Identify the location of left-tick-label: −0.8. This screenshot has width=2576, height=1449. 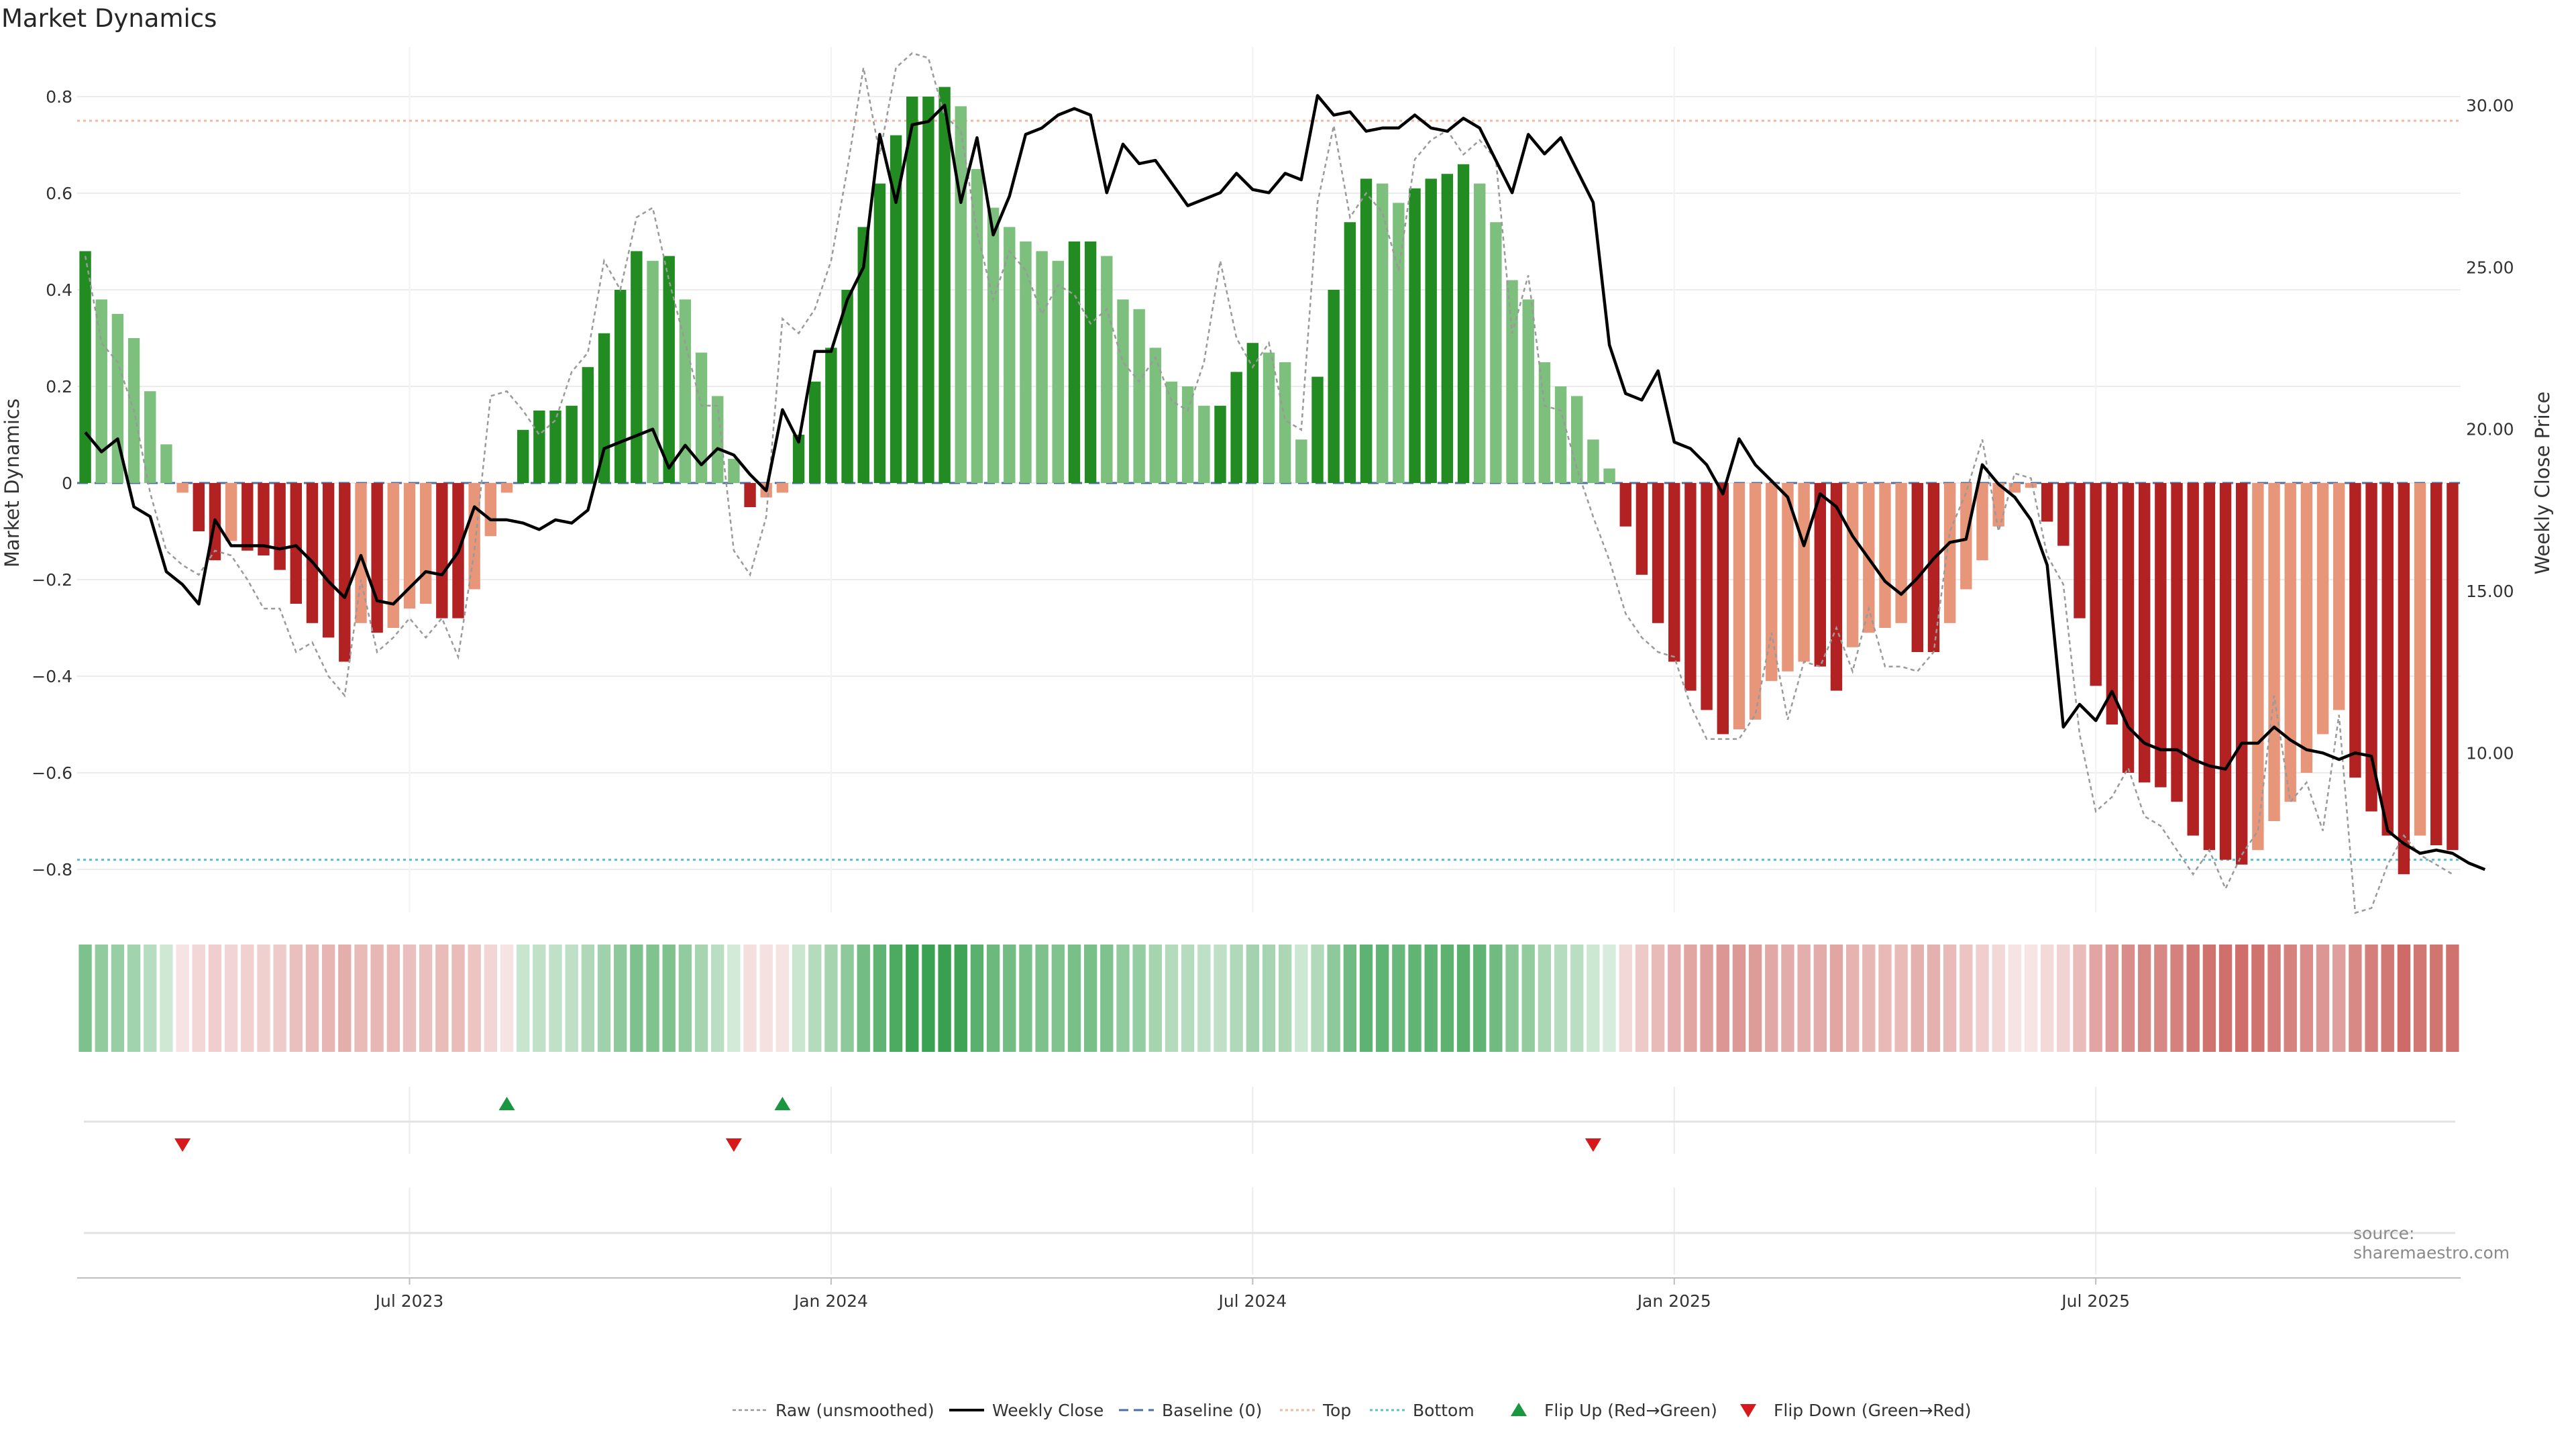
(52, 869).